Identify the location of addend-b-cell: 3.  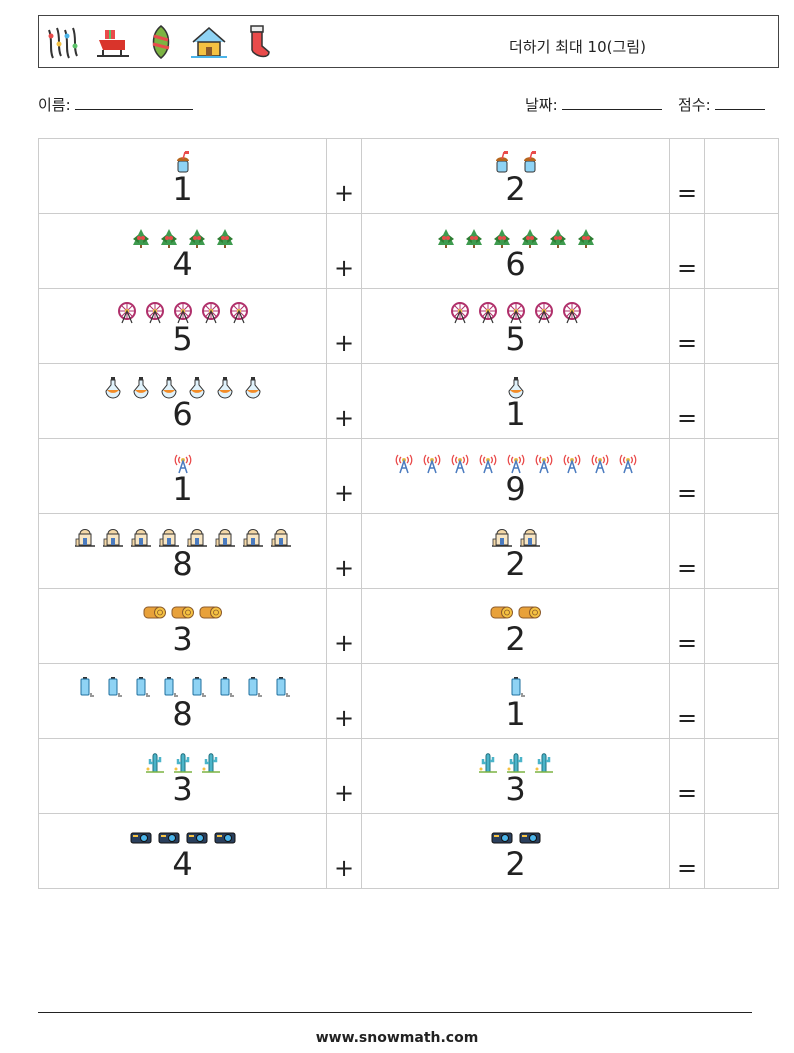
(515, 776).